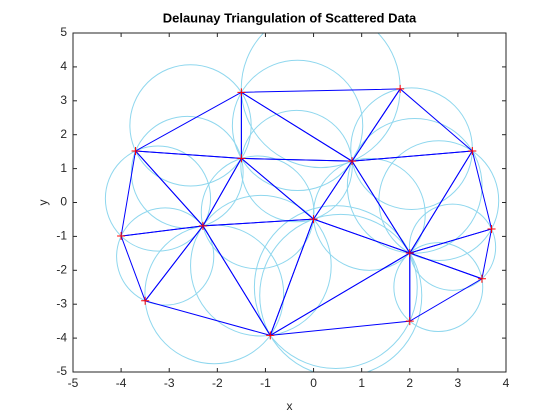 This screenshot has width=560, height=420. Describe the element at coordinates (265, 383) in the screenshot. I see `x-tick-label: -1` at that location.